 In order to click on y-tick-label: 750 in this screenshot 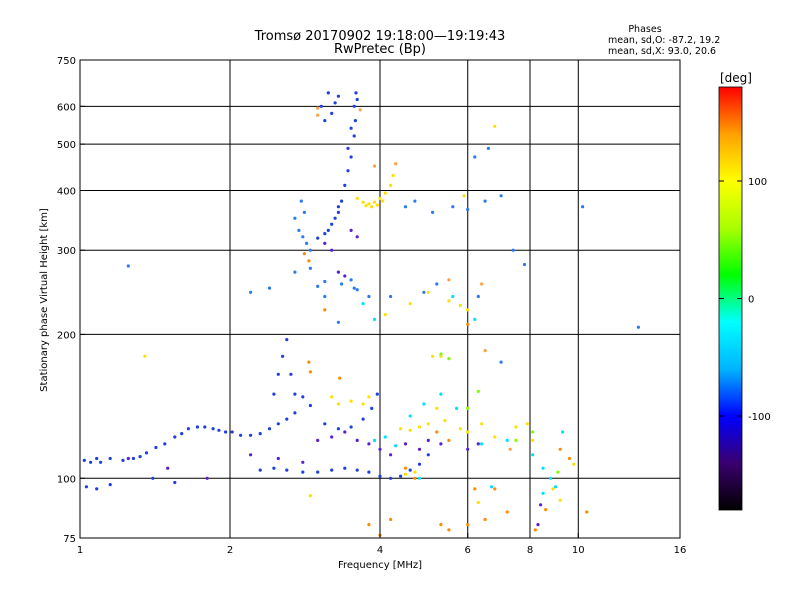, I will do `click(66, 61)`.